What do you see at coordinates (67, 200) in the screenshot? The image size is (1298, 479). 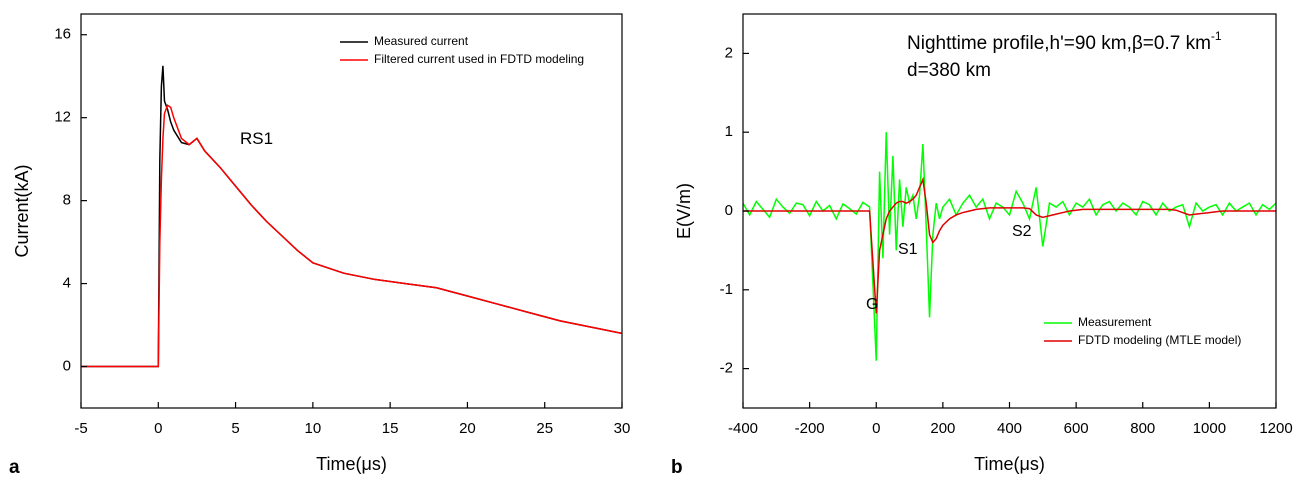 I see `y-tick-label: 8` at bounding box center [67, 200].